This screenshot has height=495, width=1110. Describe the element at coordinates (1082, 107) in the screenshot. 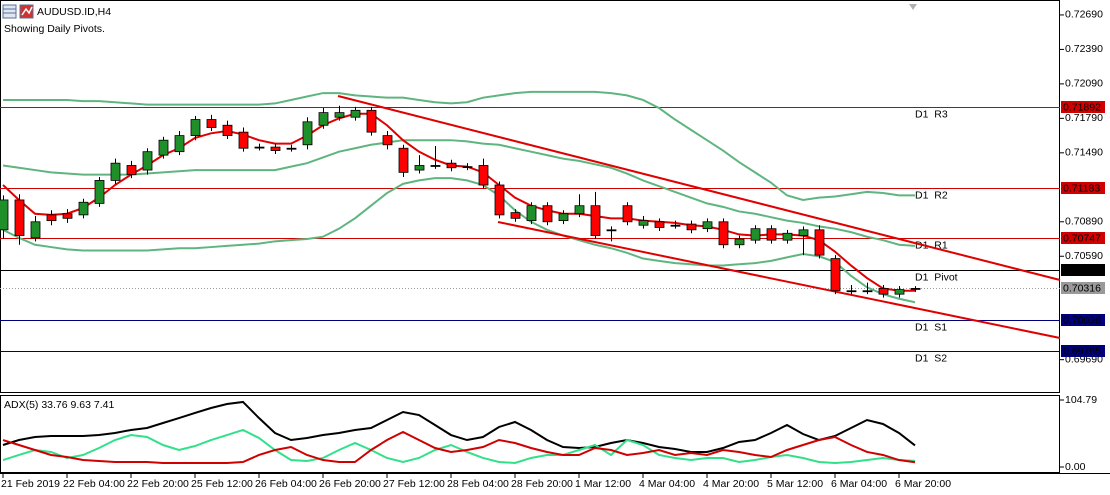

I see `pivot-price-label: 0.71892` at that location.